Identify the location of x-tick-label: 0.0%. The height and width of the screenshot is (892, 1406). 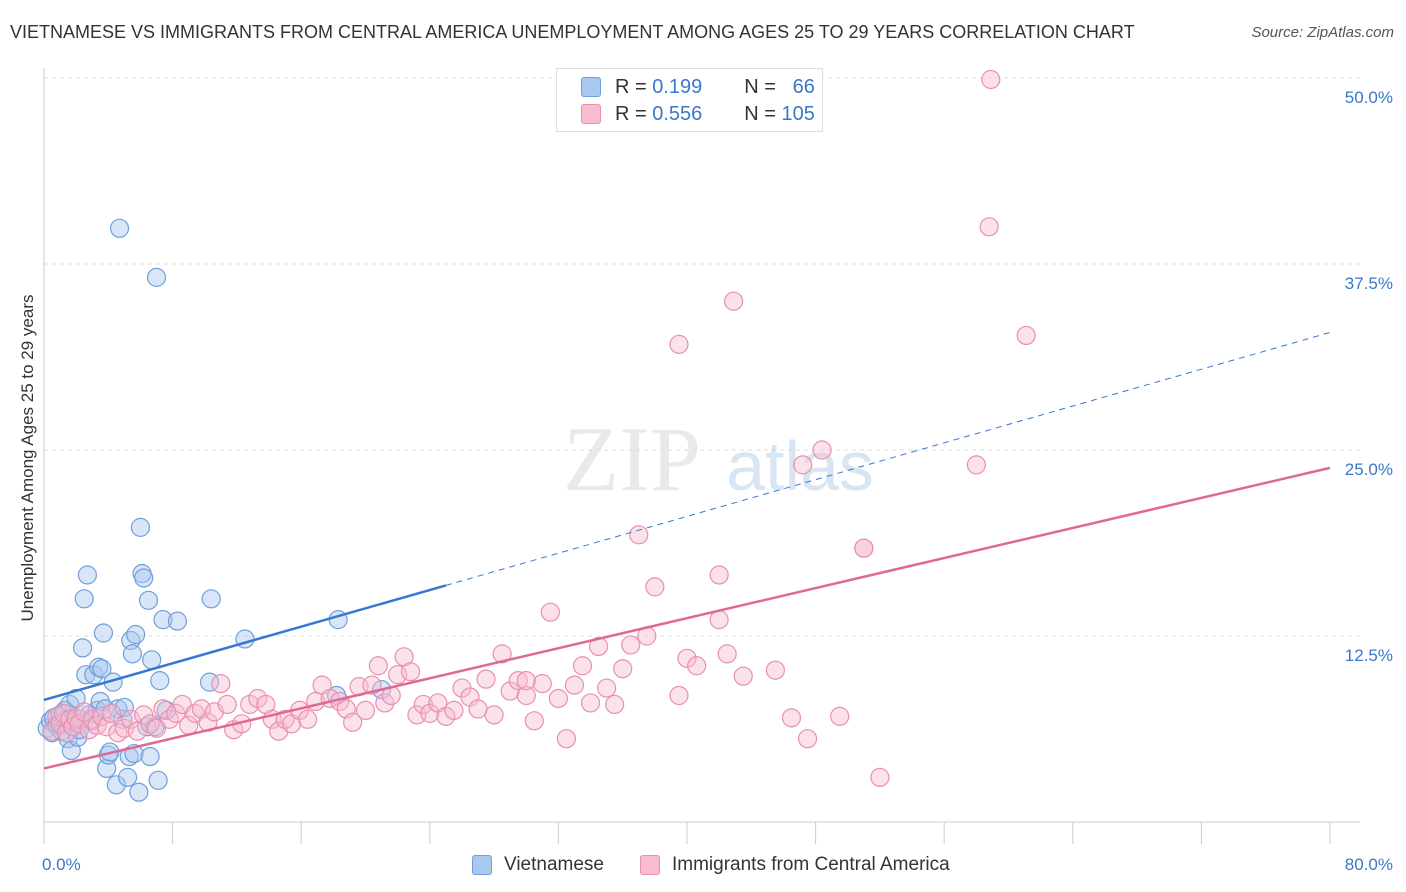
(61, 864).